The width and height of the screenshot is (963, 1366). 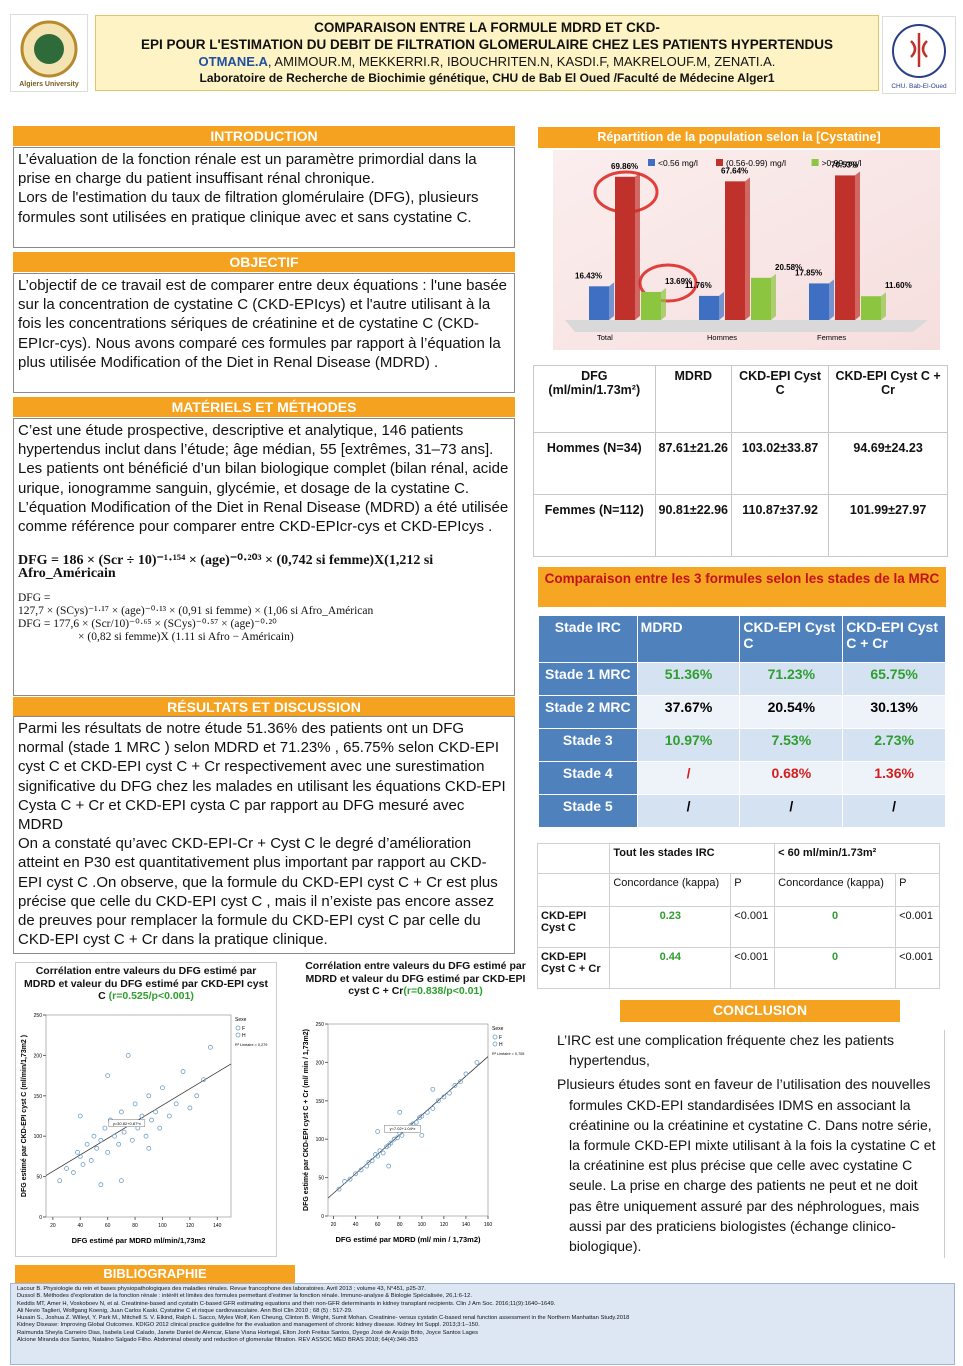 I want to click on x-tick-label: 140, so click(x=466, y=1225).